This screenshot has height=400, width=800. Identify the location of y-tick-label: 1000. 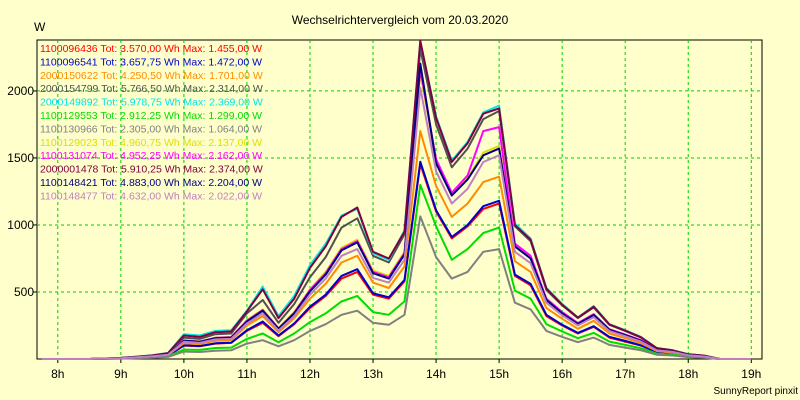
(20, 225).